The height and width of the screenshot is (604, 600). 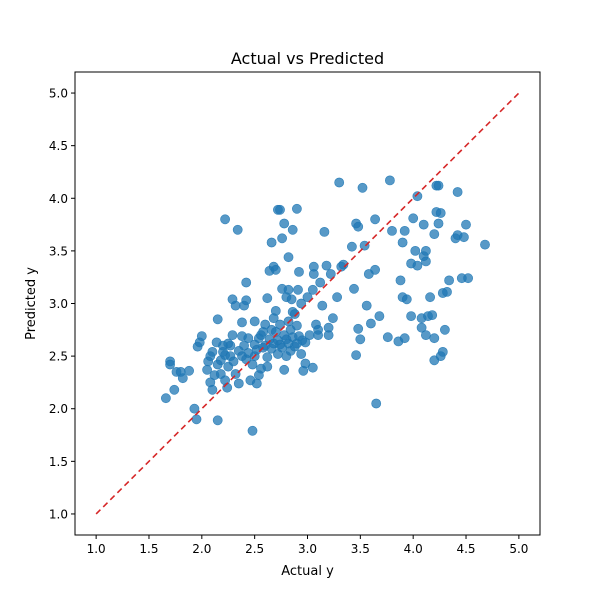 What do you see at coordinates (58, 146) in the screenshot?
I see `y-tick-label: 4.5` at bounding box center [58, 146].